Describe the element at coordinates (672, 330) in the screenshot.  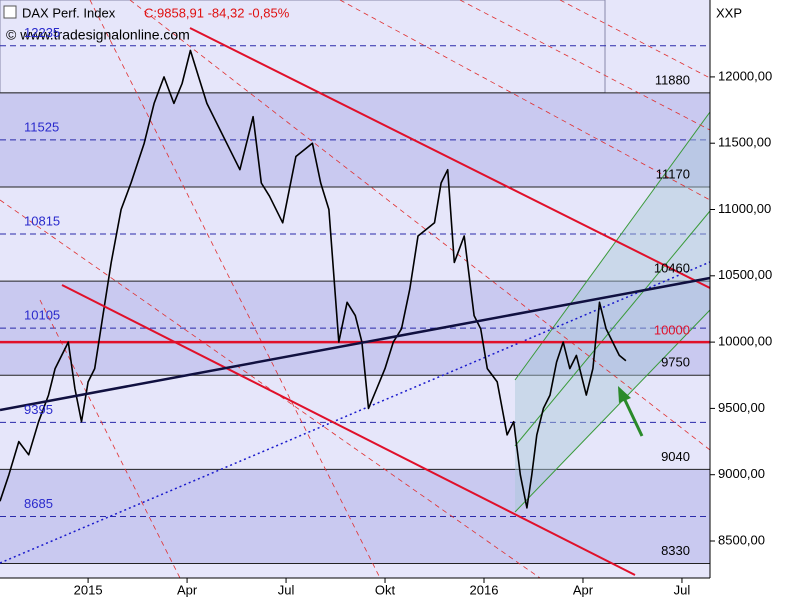
I see `key-level-label: 10000` at that location.